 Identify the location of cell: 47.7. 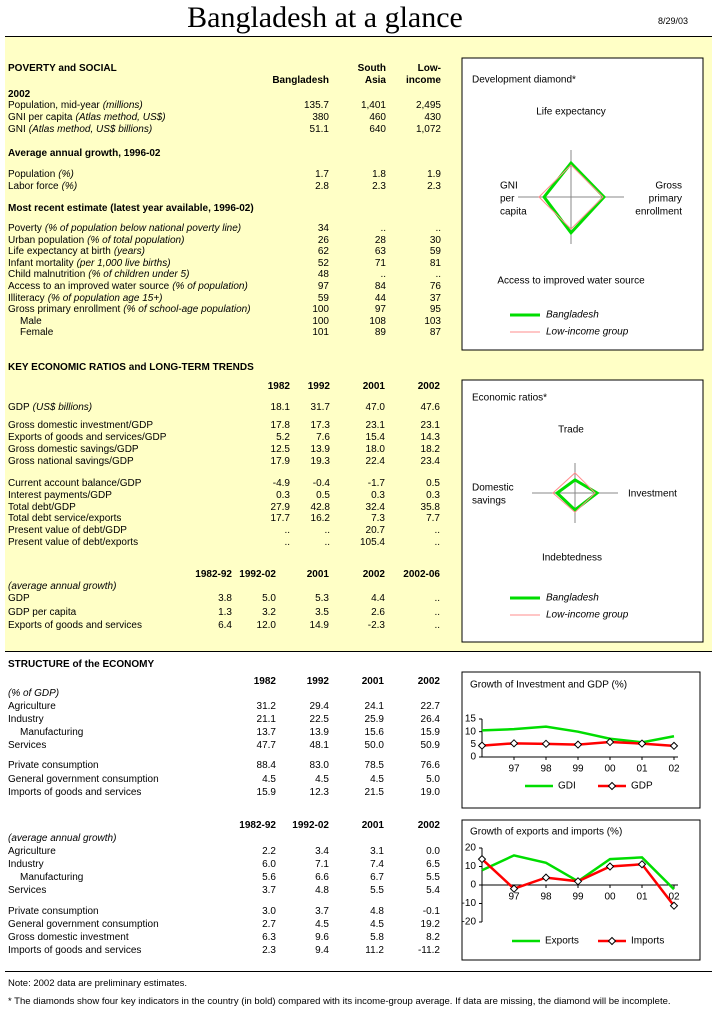
(266, 745).